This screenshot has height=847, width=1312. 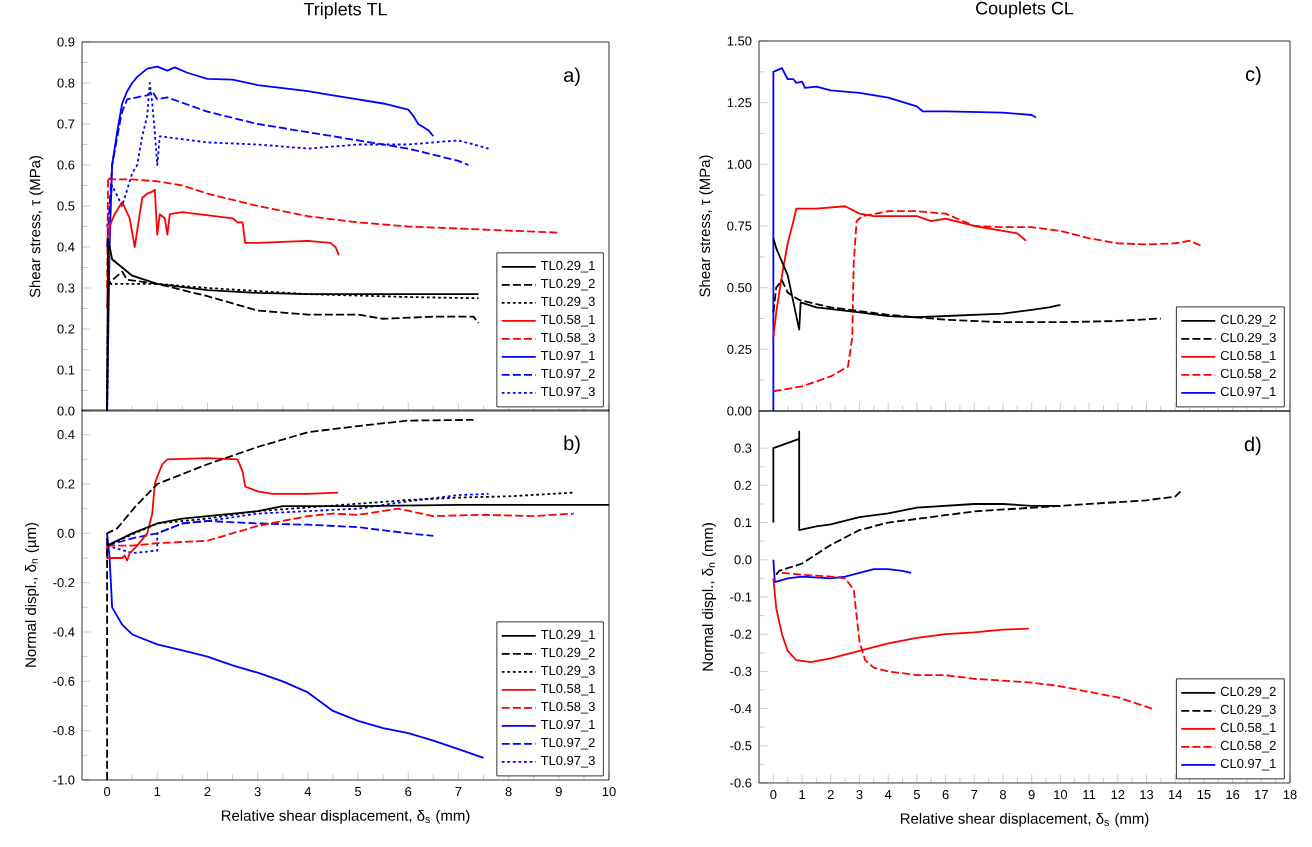 What do you see at coordinates (572, 77) in the screenshot?
I see `annotation: a)` at bounding box center [572, 77].